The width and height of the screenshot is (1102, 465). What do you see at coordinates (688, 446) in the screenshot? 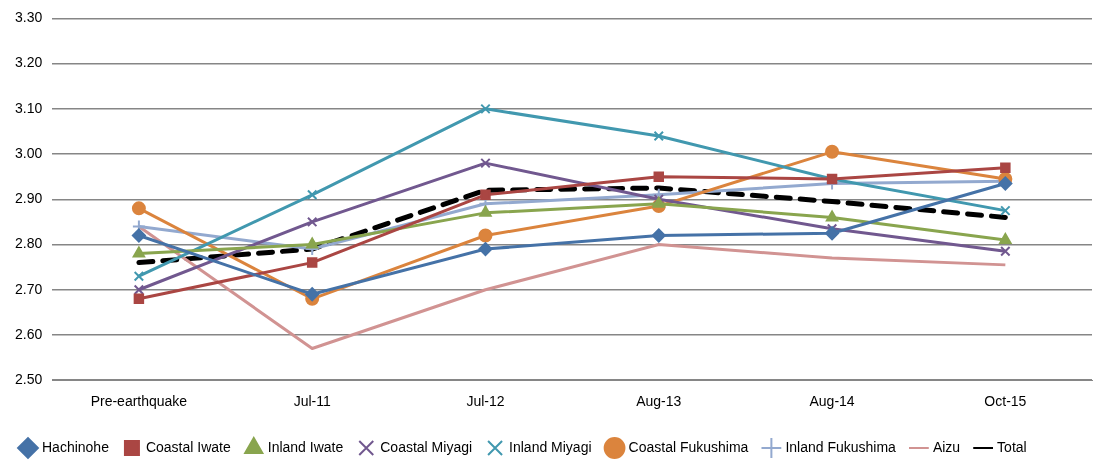
I see `legend-label: Coastal Fukushima` at bounding box center [688, 446].